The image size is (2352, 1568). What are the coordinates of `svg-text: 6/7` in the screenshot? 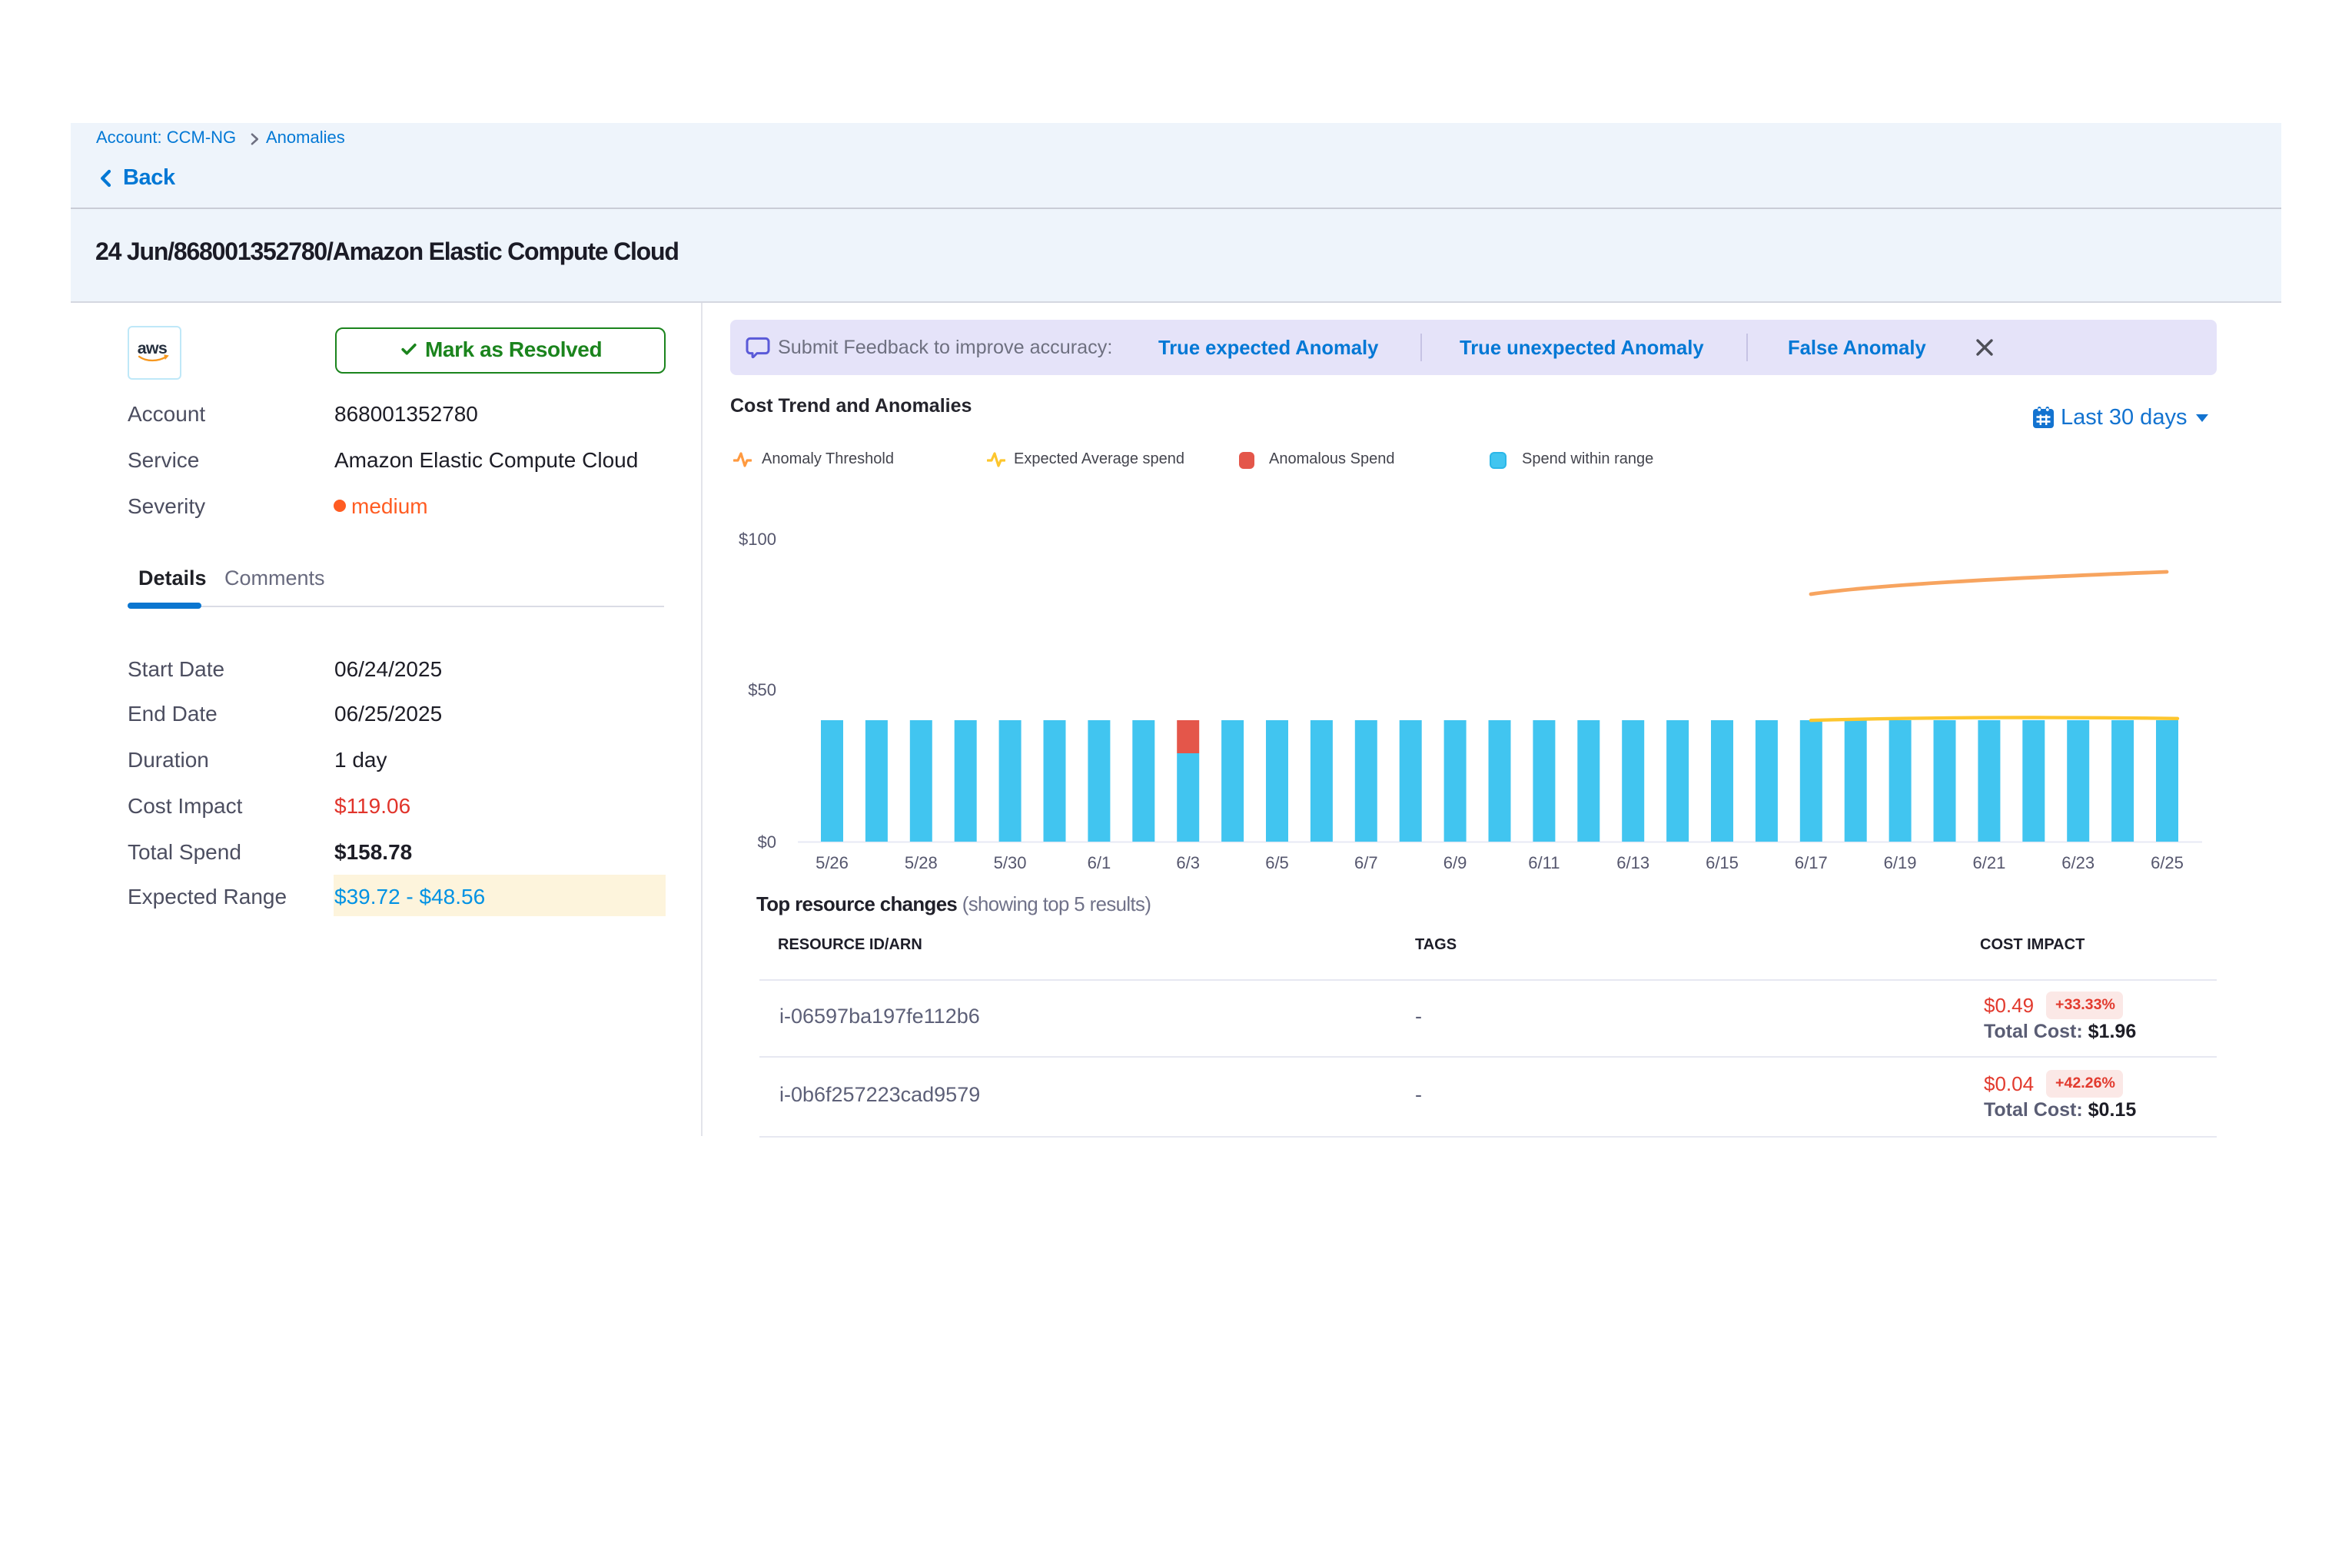 It's located at (1366, 863).